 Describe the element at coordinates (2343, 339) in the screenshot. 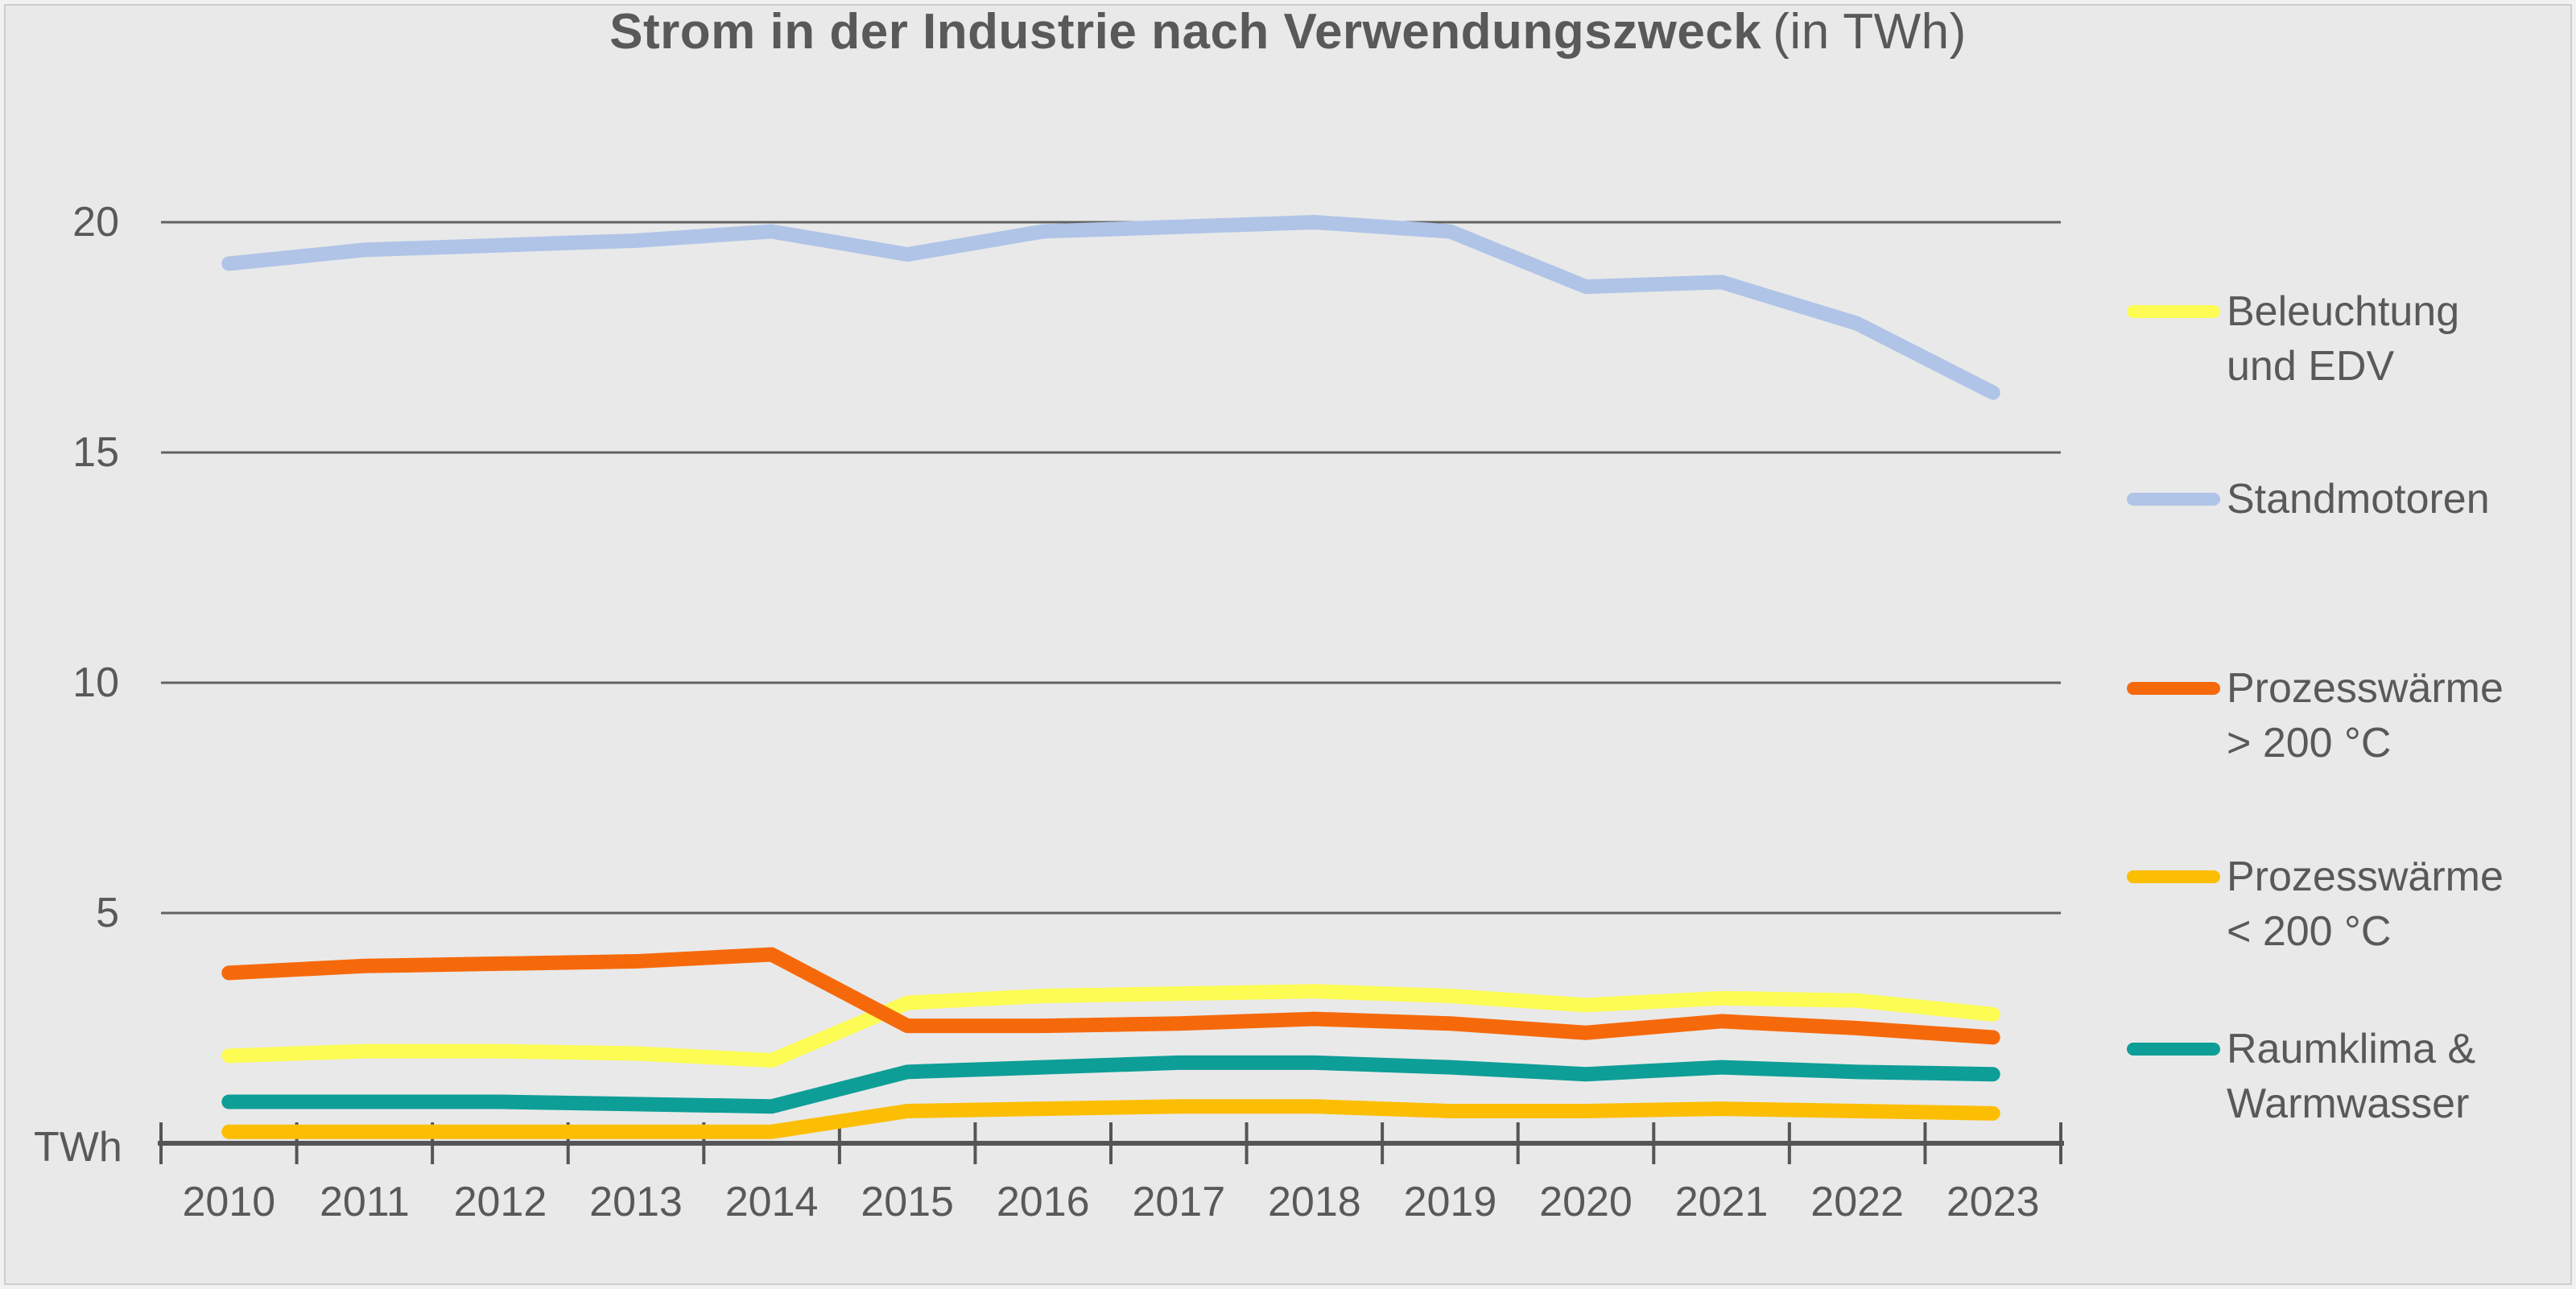

I see `legend-label: Beleuchtung und EDV` at that location.